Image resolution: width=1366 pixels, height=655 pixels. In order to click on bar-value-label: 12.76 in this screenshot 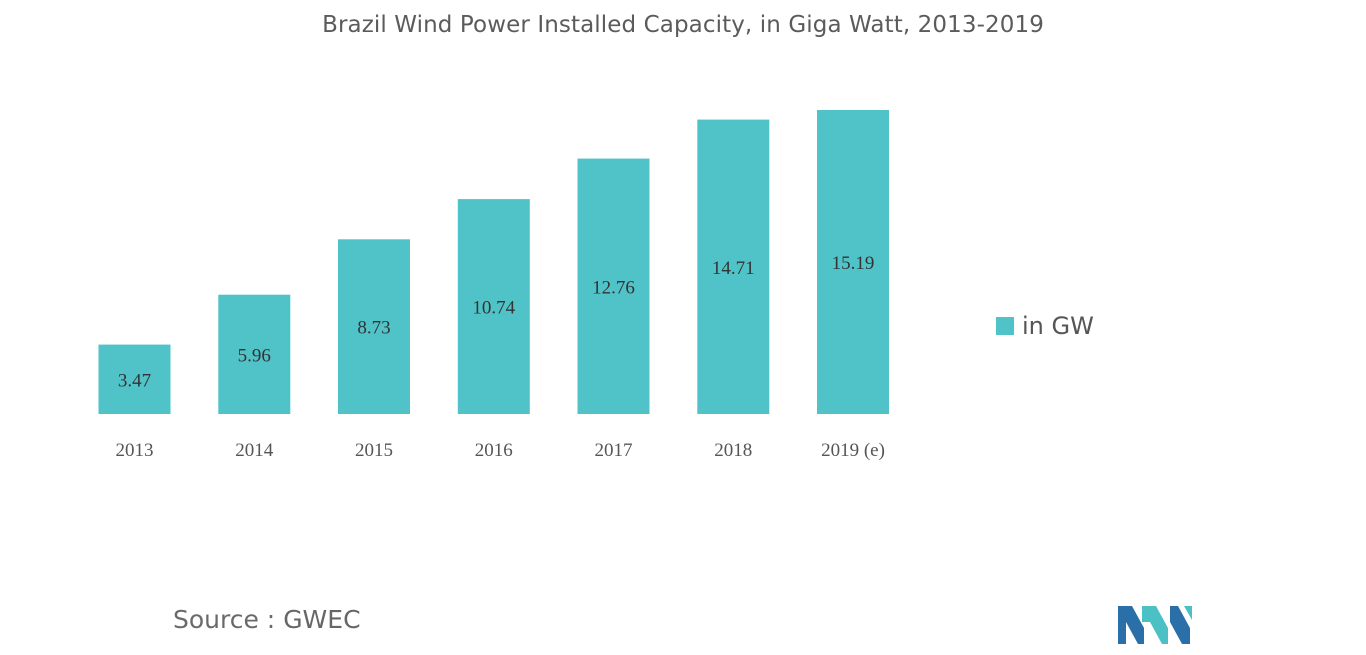, I will do `click(613, 287)`.